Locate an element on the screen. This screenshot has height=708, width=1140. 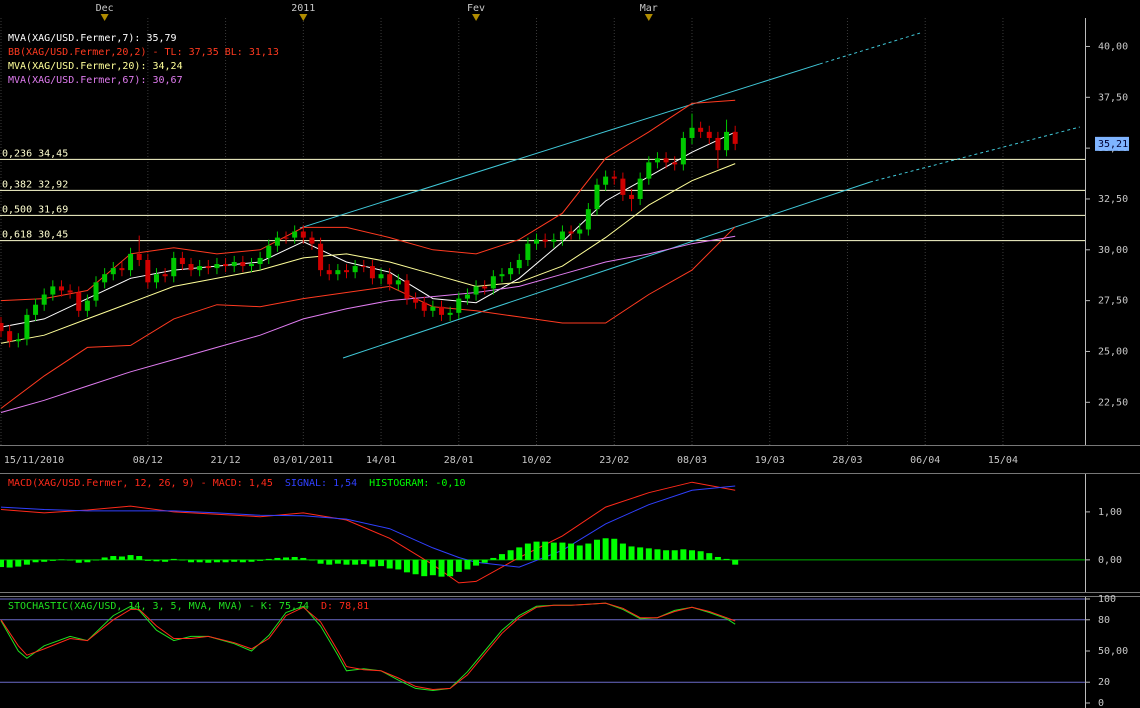
x-tick-label: 15/11/2010 is located at coordinates (34, 460).